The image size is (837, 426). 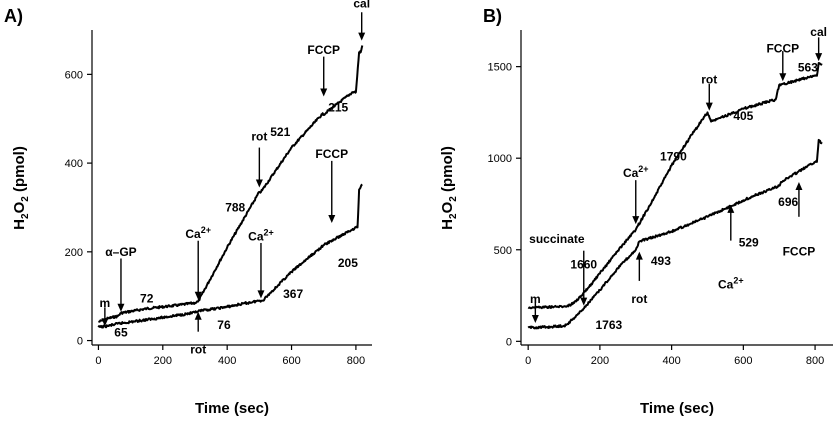 I want to click on annotation-label: 1763, so click(x=609, y=325).